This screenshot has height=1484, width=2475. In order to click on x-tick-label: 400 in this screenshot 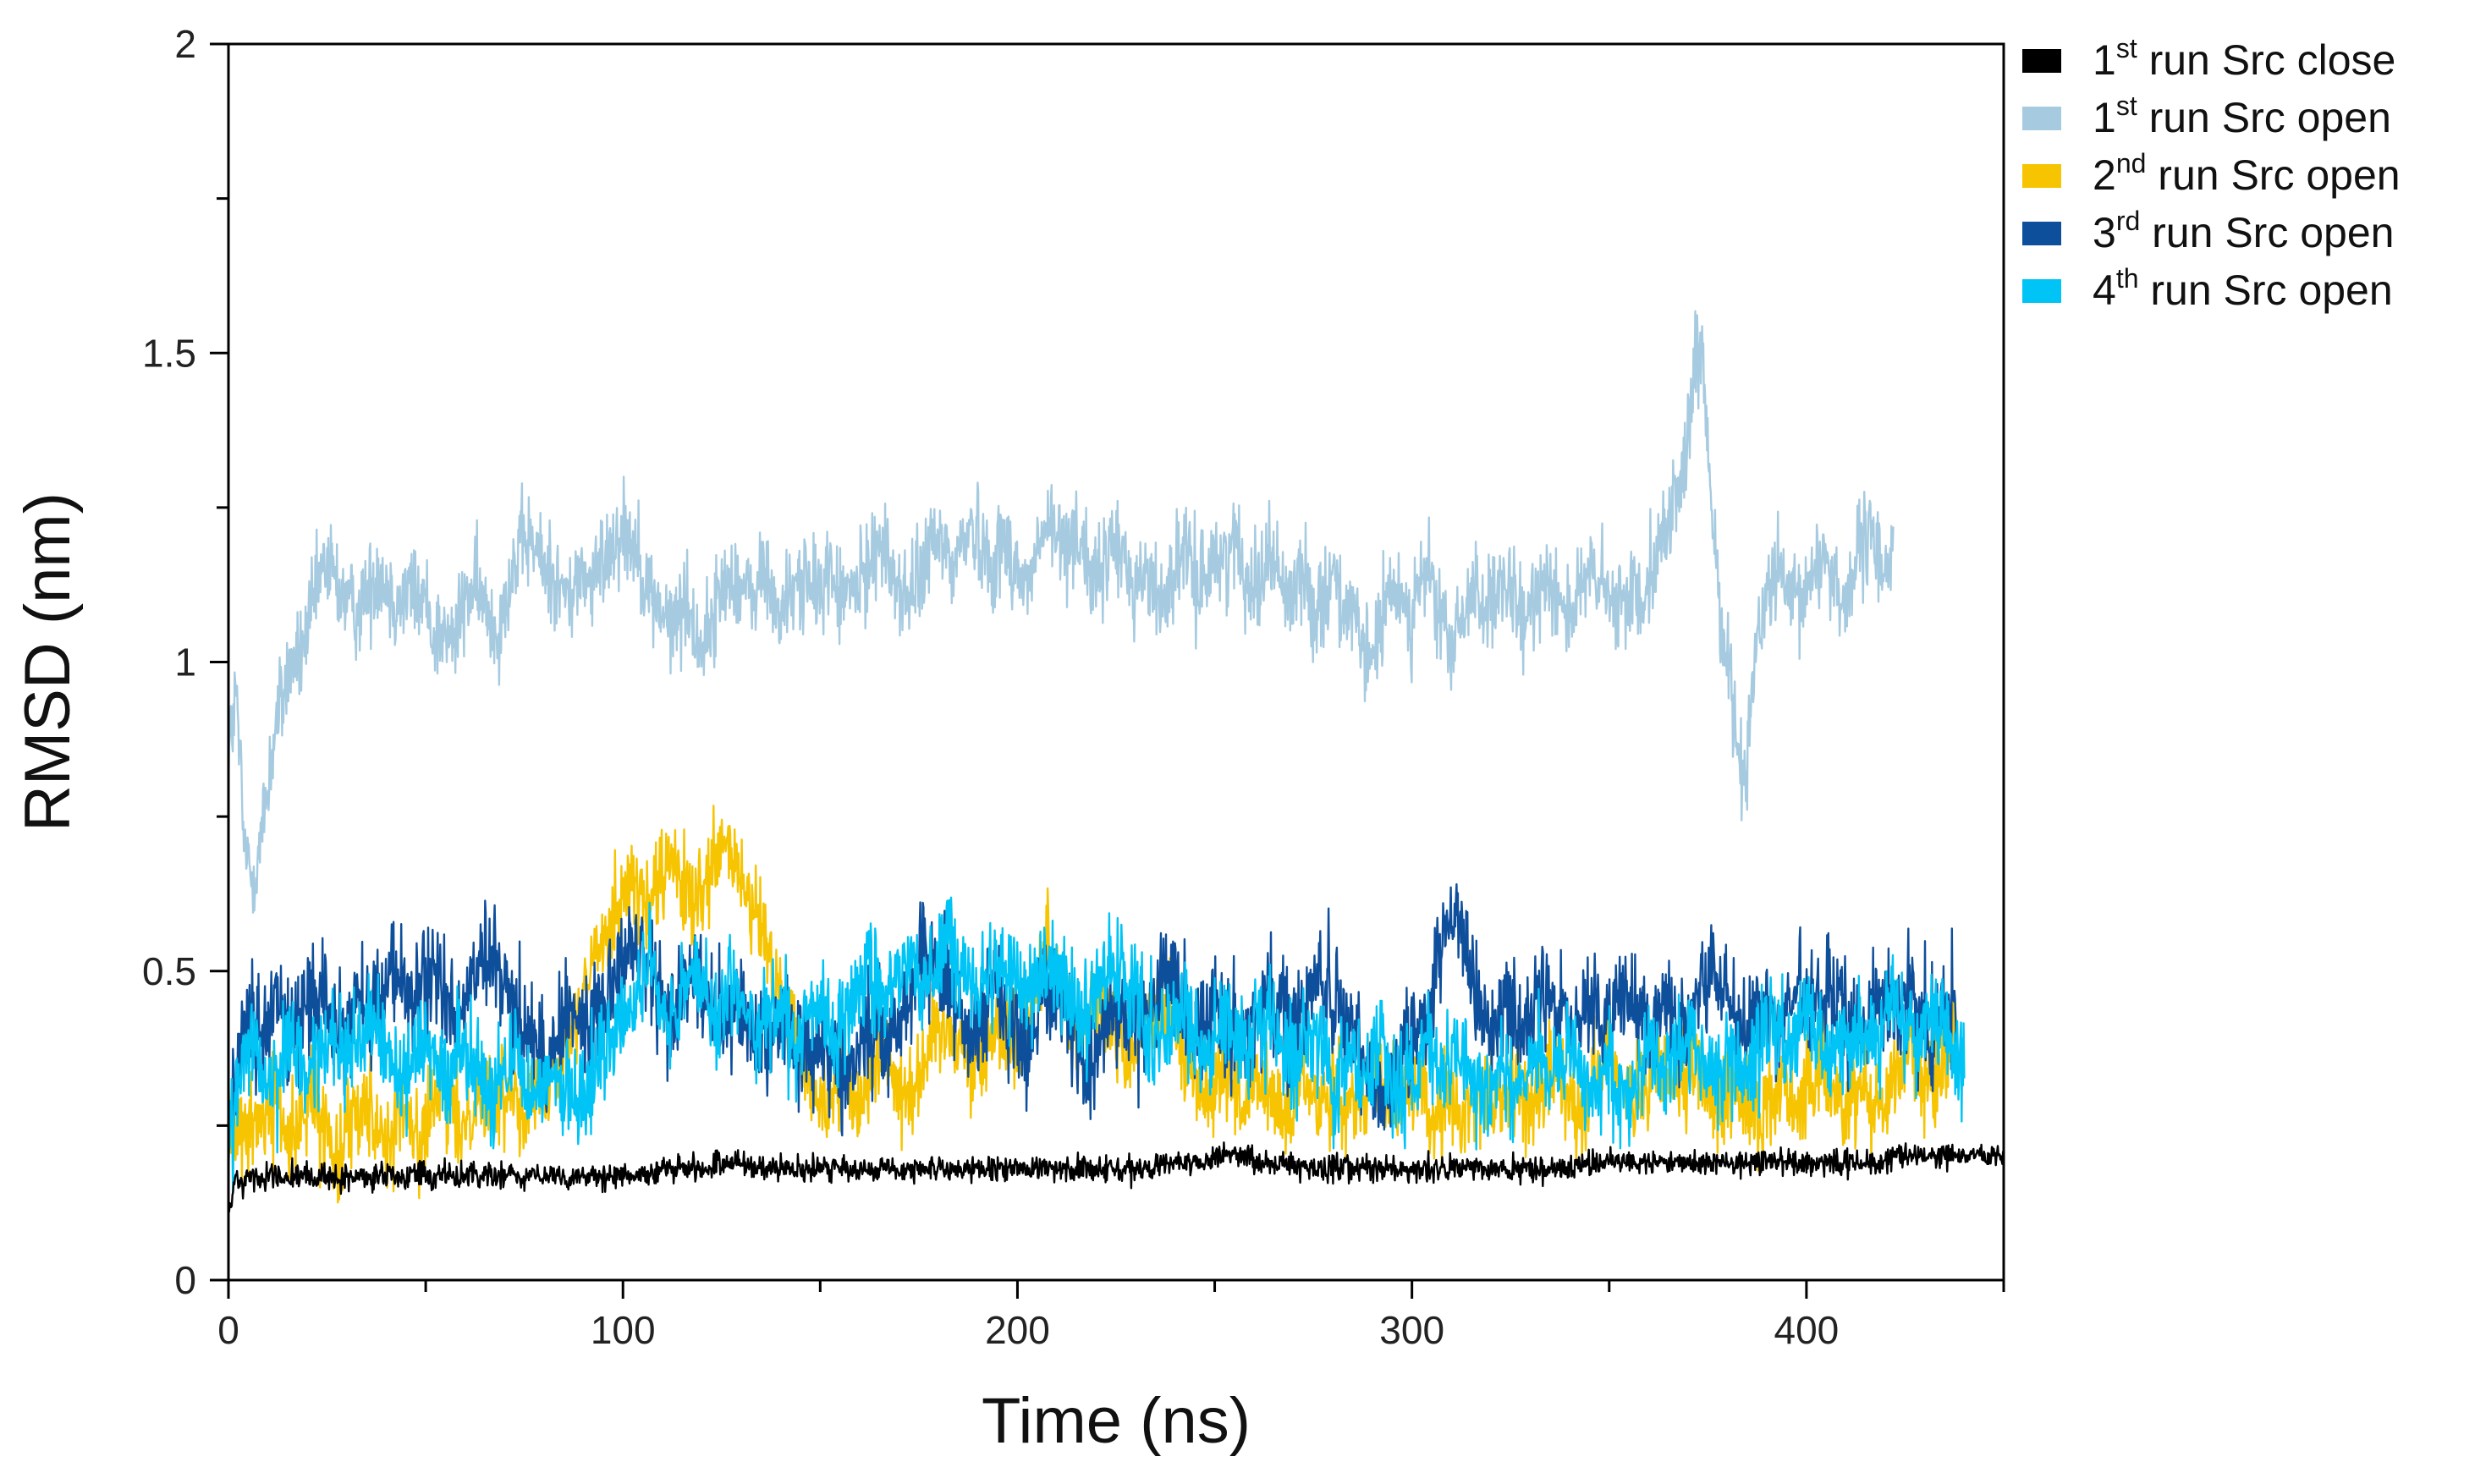, I will do `click(1807, 1330)`.